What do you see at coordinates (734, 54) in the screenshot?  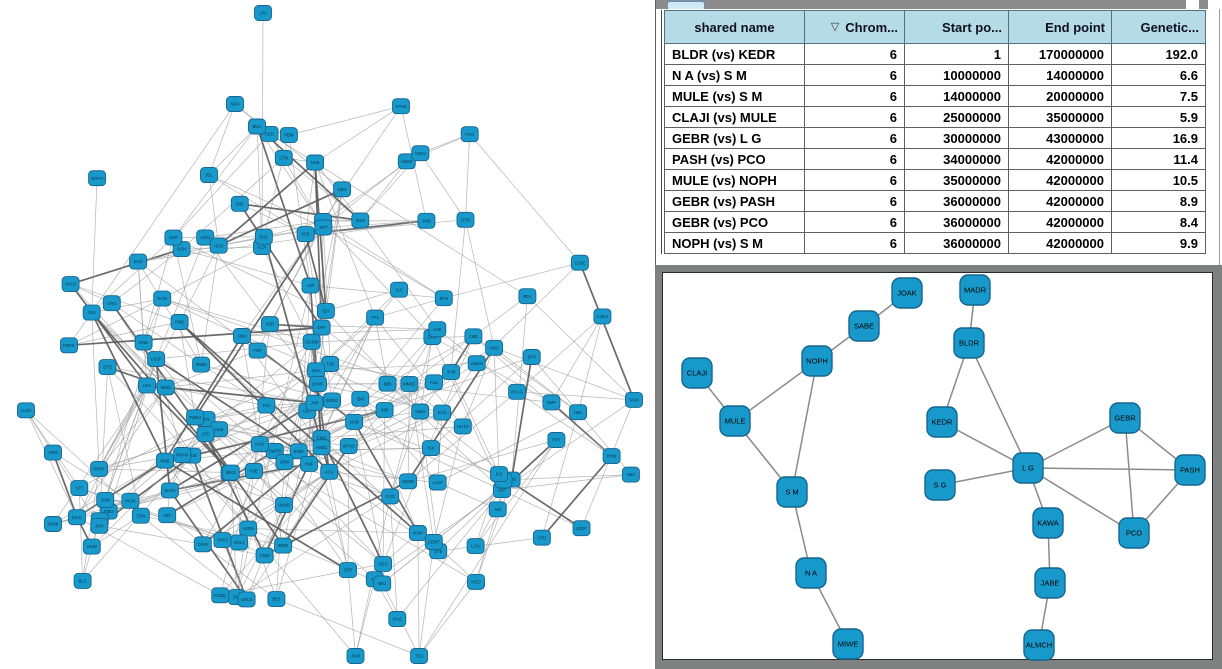 I see `table-cell: BLDR (vs) KEDR` at bounding box center [734, 54].